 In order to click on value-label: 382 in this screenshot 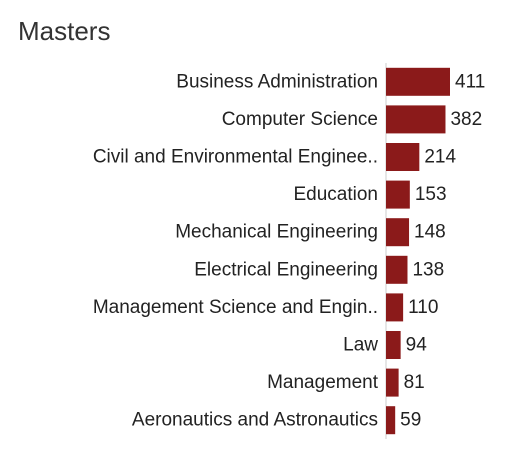, I will do `click(466, 119)`.